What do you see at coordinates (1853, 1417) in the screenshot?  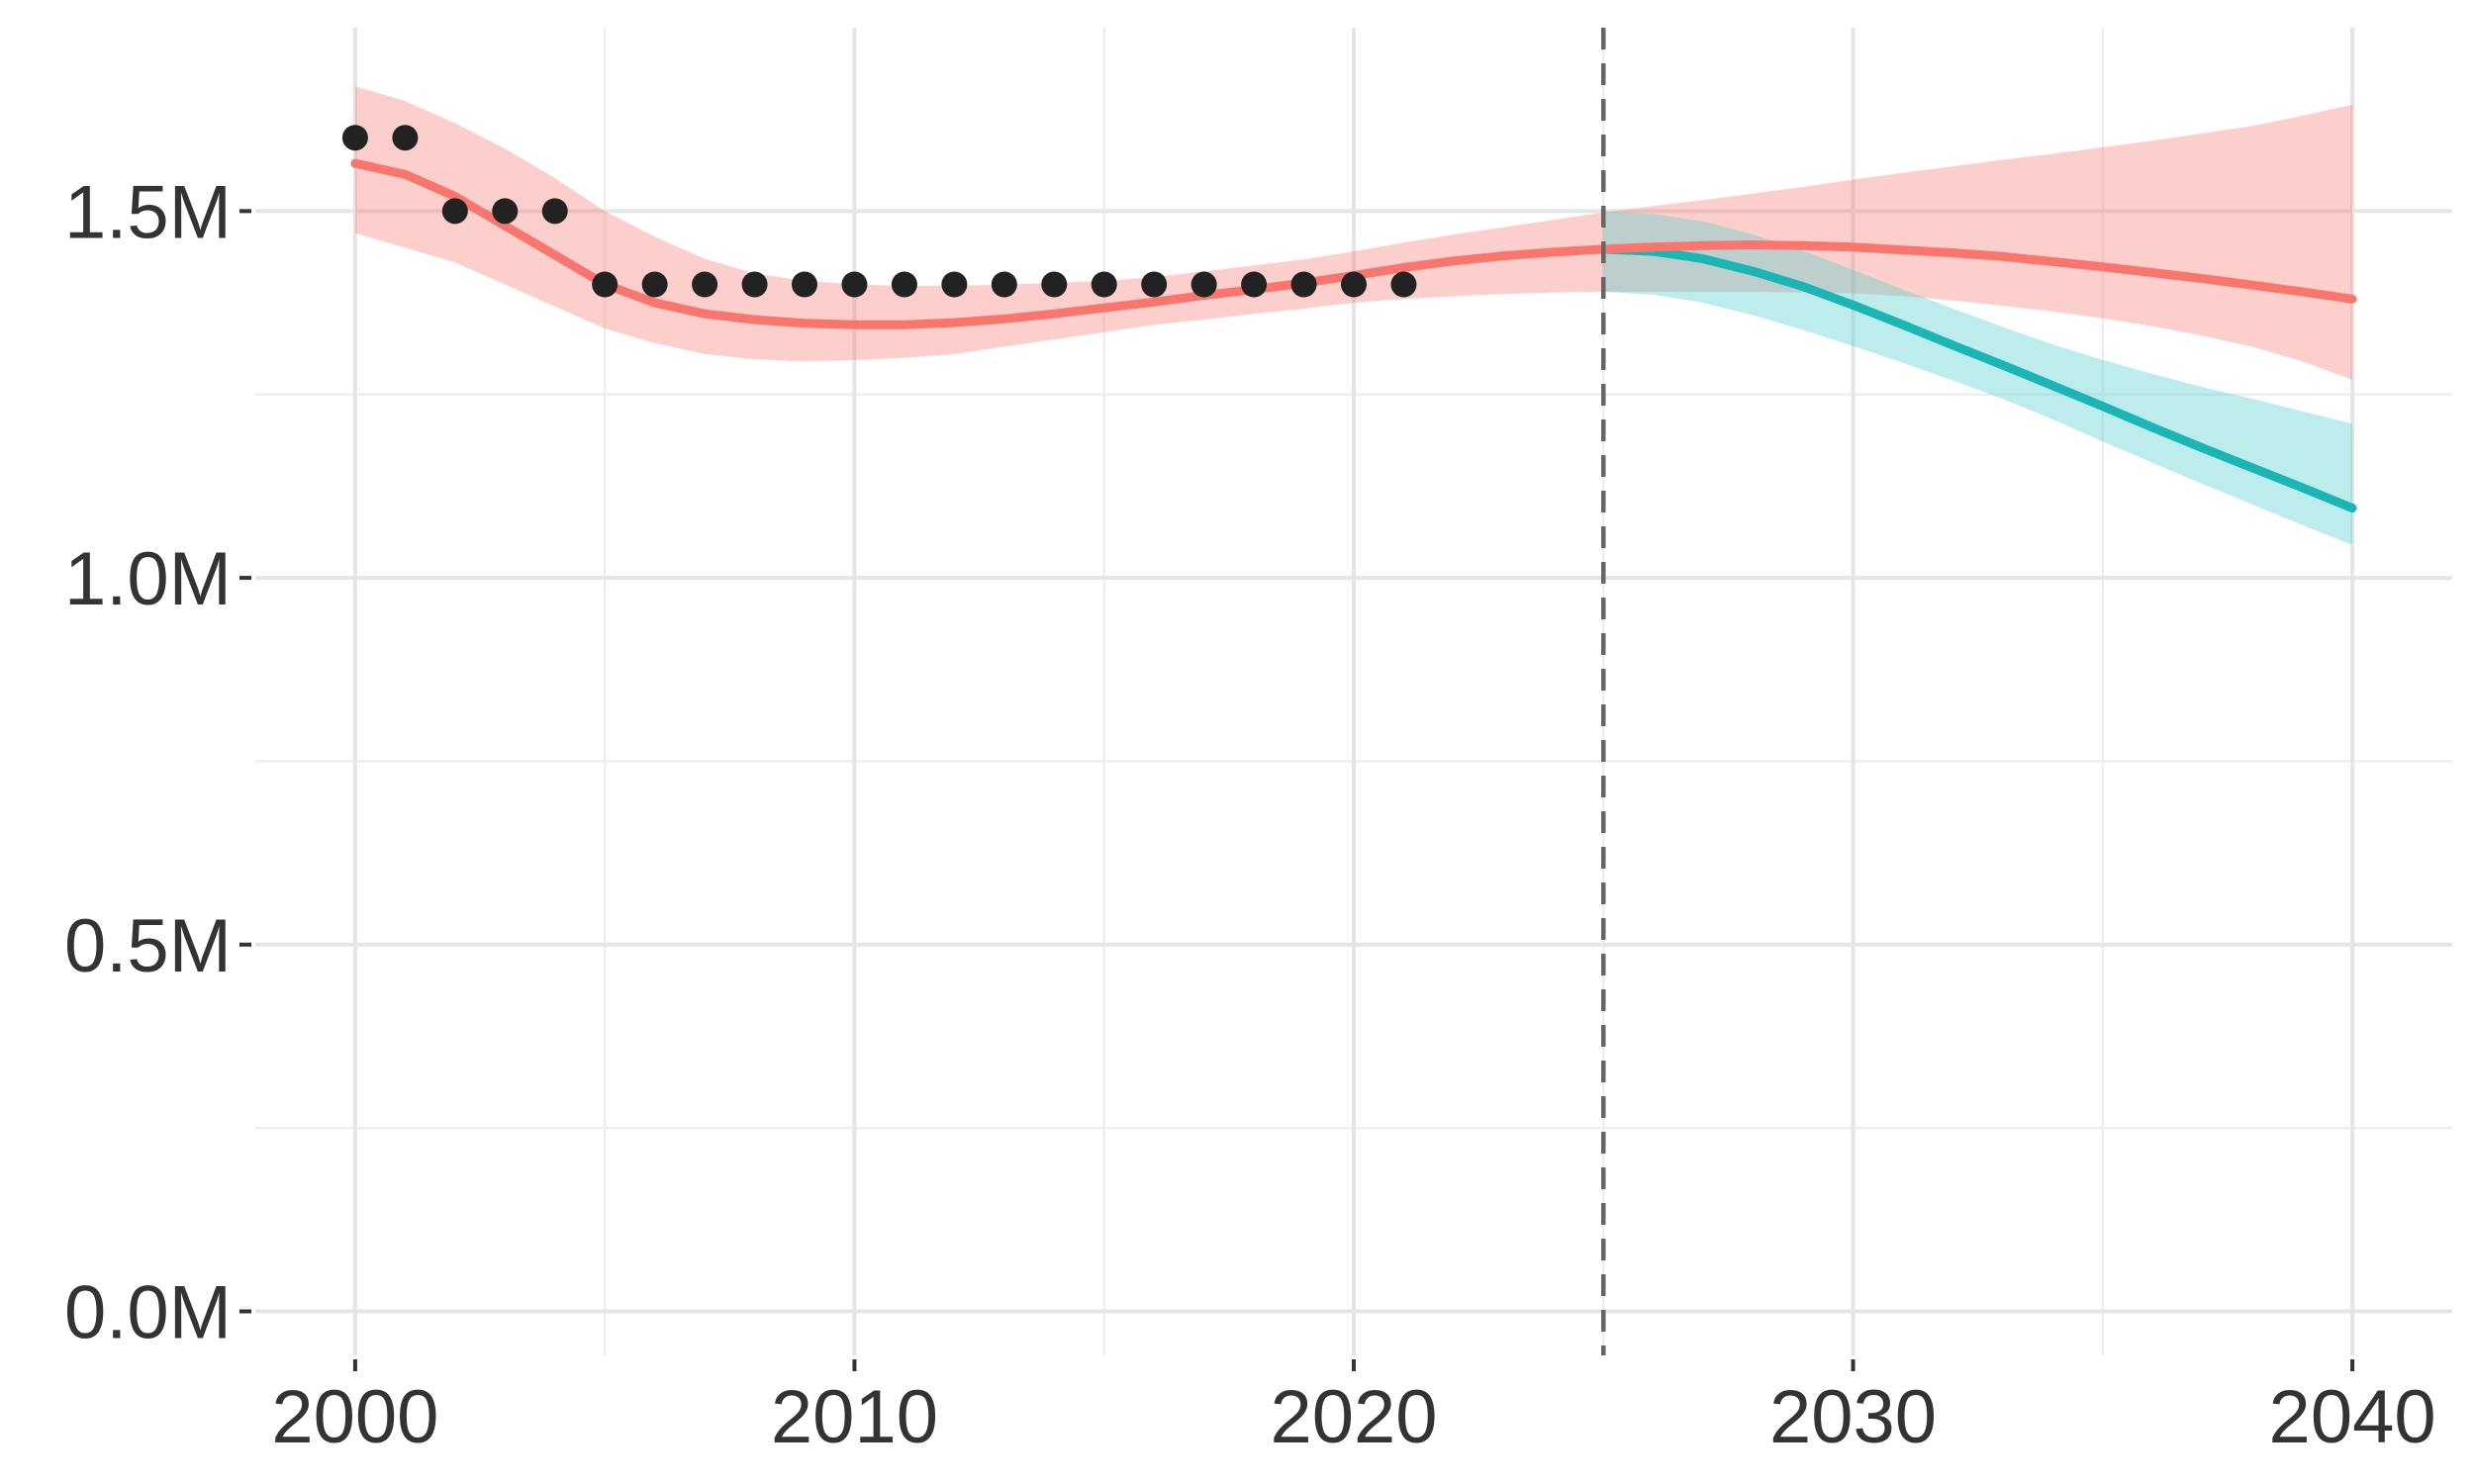 I see `x-tick-label: 2030` at bounding box center [1853, 1417].